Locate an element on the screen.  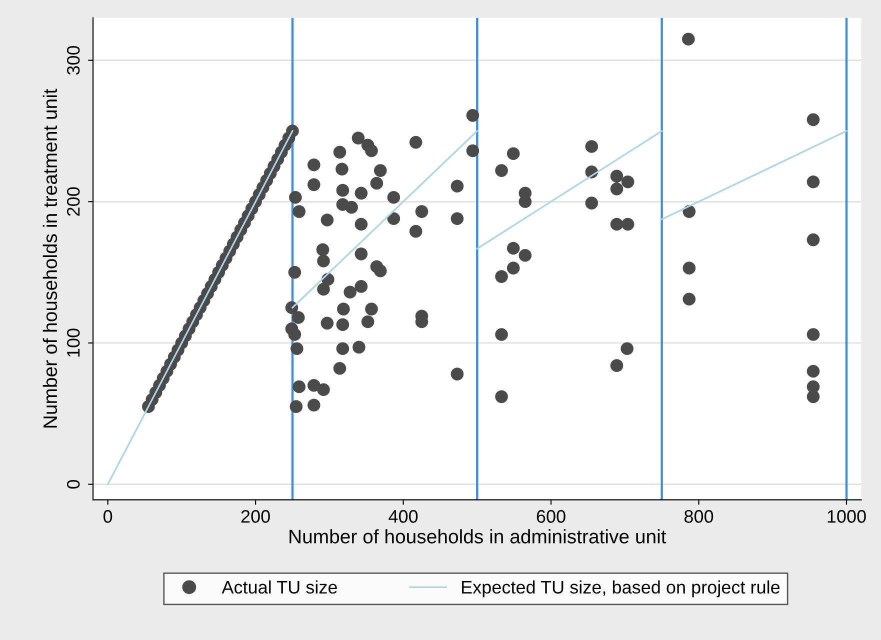
x-tick-label: 400 is located at coordinates (403, 516).